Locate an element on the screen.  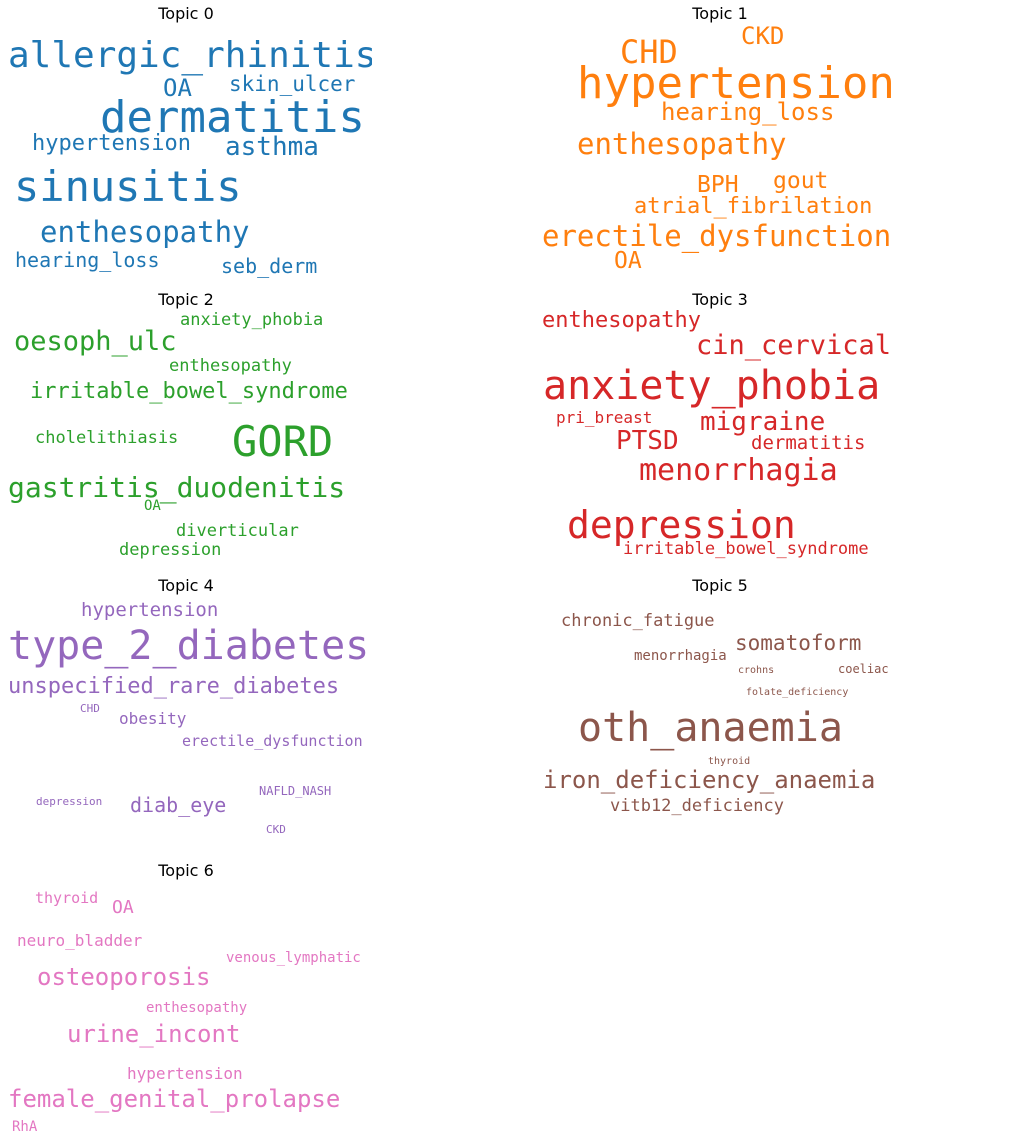
word: vitb12_deficiency is located at coordinates (697, 806).